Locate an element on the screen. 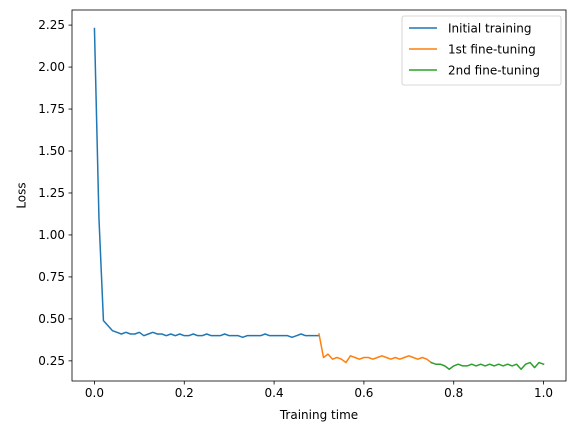 The width and height of the screenshot is (576, 432). x-tick-label: 0.6 is located at coordinates (363, 393).